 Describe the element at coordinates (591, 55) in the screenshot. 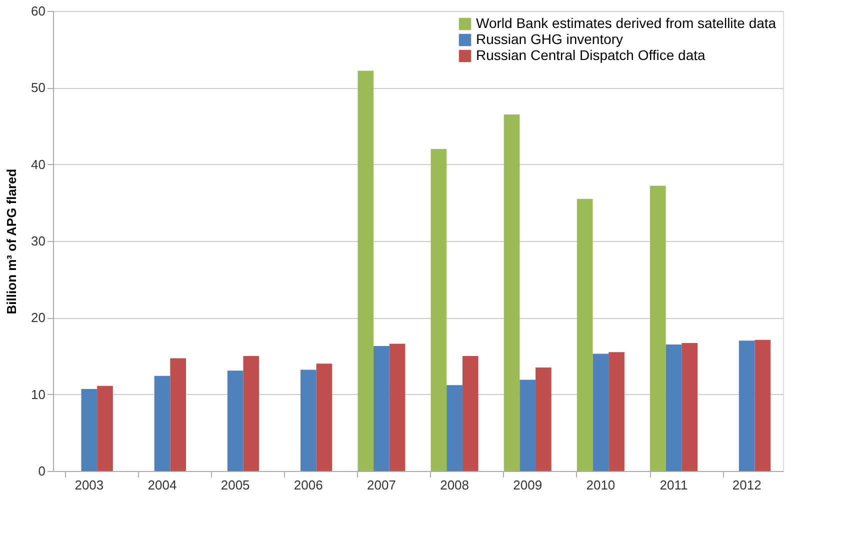

I see `legend-label: Russian Central Dispatch Office data` at that location.